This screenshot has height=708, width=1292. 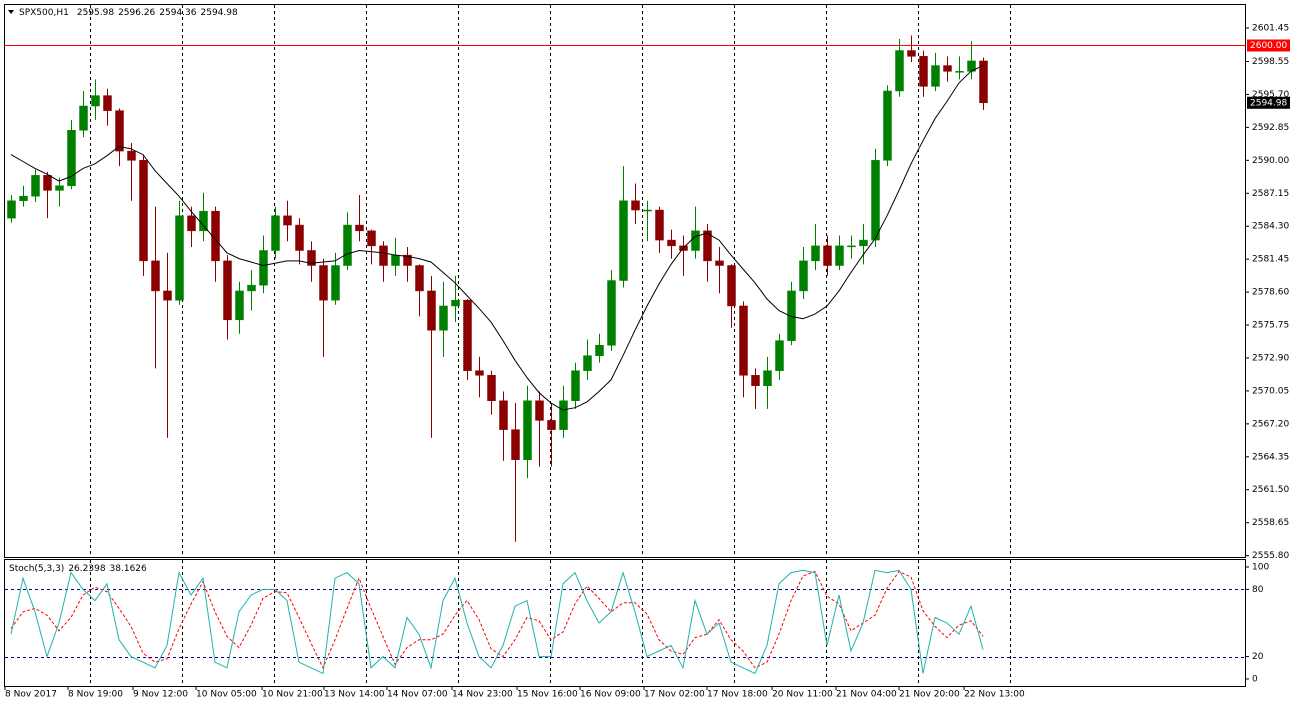 I want to click on y-tick-label: 2584.30, so click(x=1270, y=227).